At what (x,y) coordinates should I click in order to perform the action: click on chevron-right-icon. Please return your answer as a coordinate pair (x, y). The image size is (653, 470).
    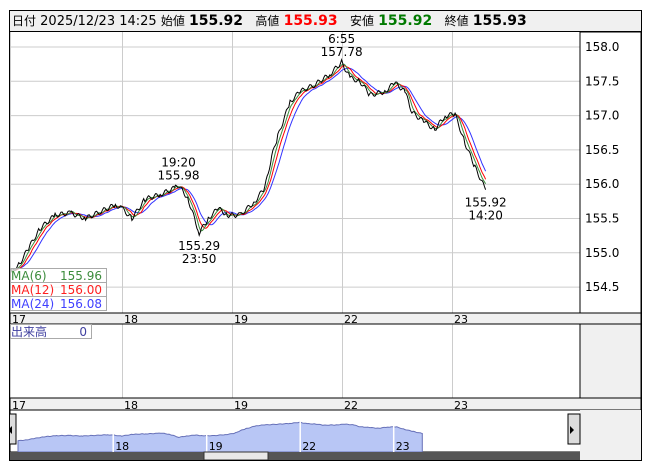
    Looking at the image, I should click on (572, 430).